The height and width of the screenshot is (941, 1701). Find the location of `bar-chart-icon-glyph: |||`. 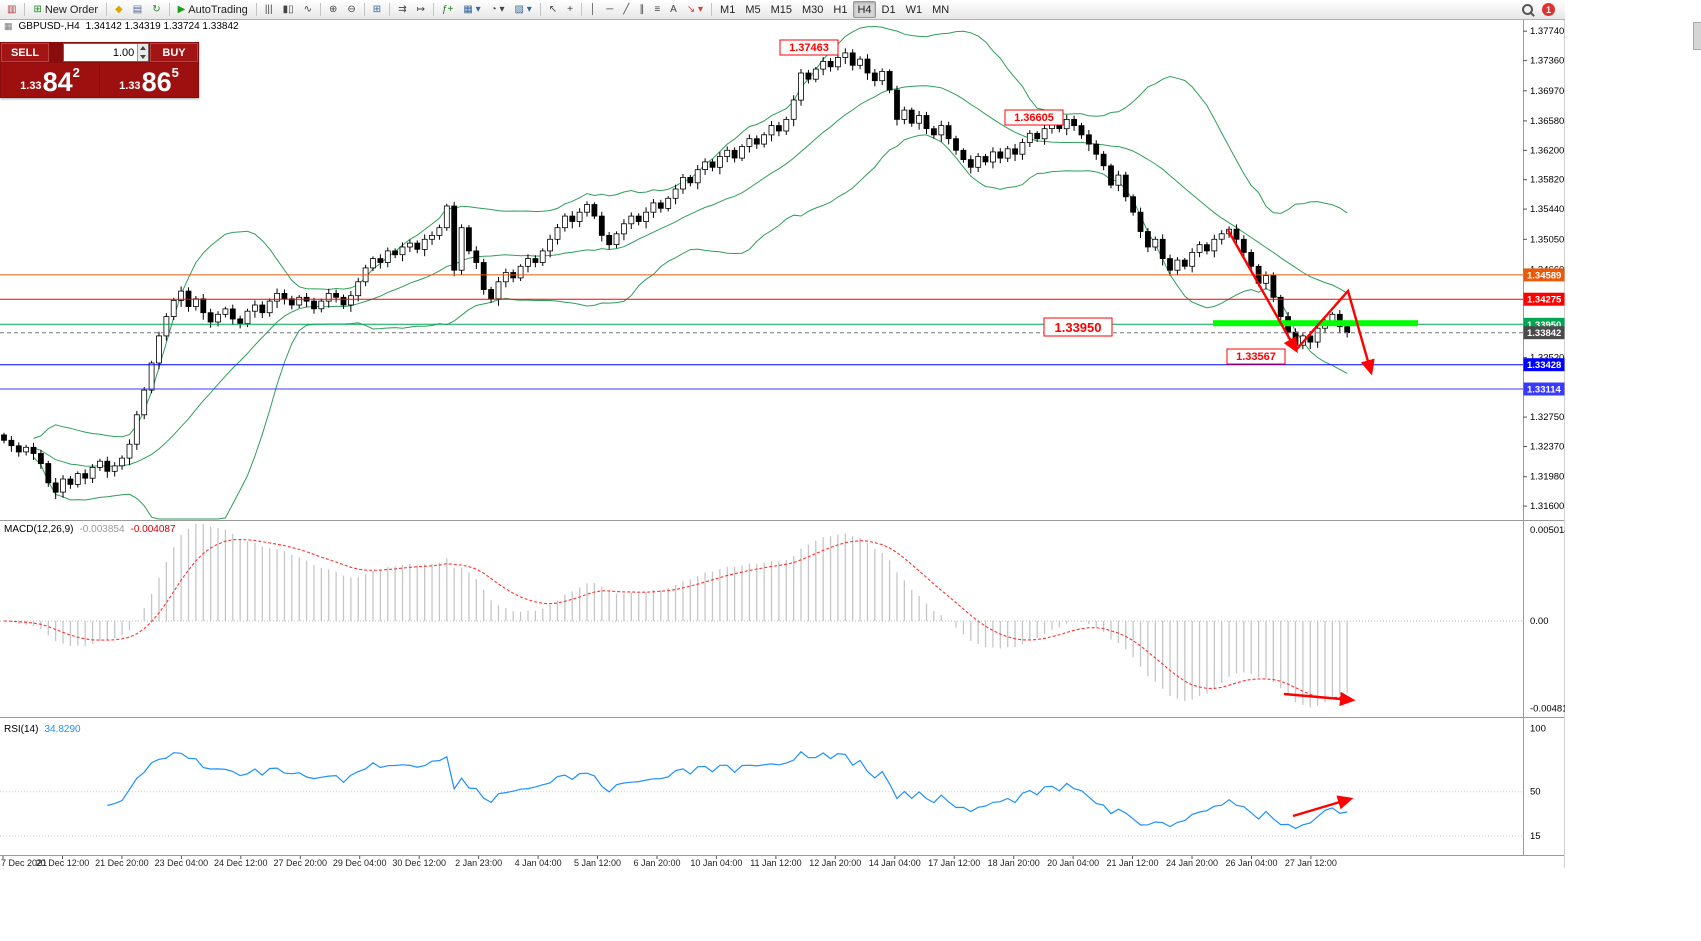

bar-chart-icon-glyph: ||| is located at coordinates (268, 9).